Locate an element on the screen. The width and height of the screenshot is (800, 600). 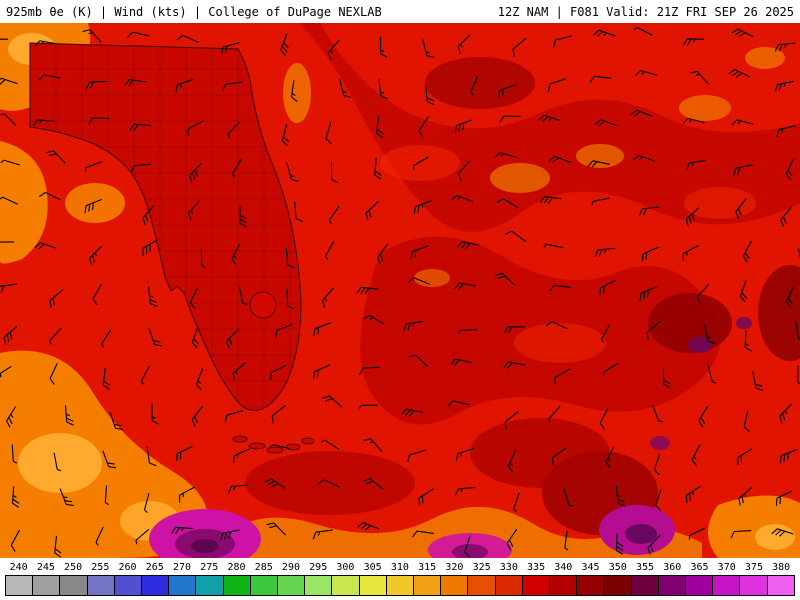
colorbar-label: 375 is located at coordinates (753, 567).